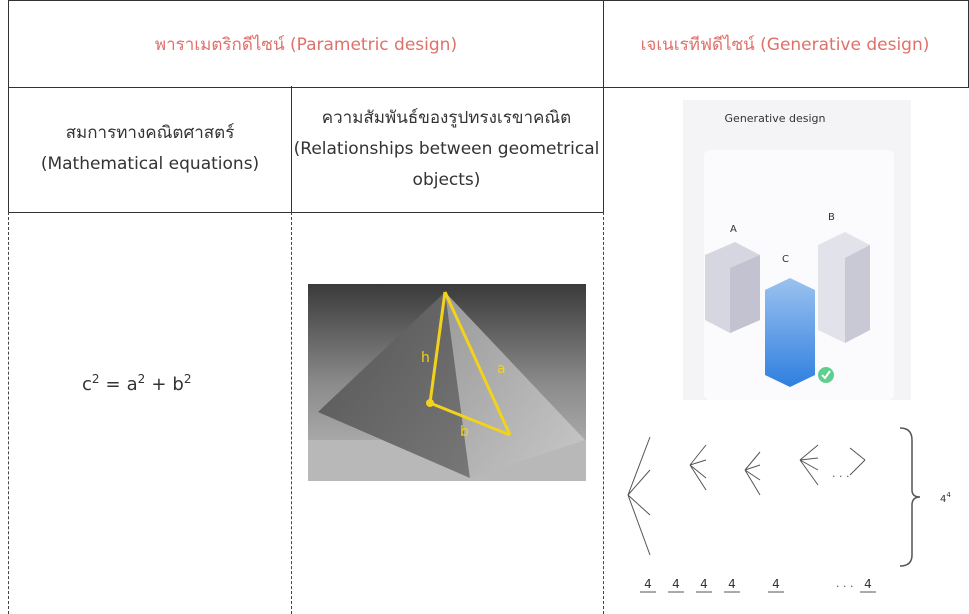 This screenshot has height=614, width=969. I want to click on equation-base: c, so click(87, 384).